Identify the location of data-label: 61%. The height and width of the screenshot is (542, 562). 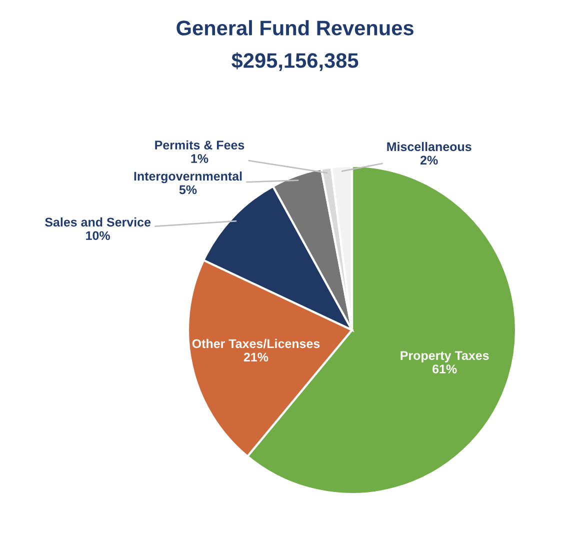
(444, 369).